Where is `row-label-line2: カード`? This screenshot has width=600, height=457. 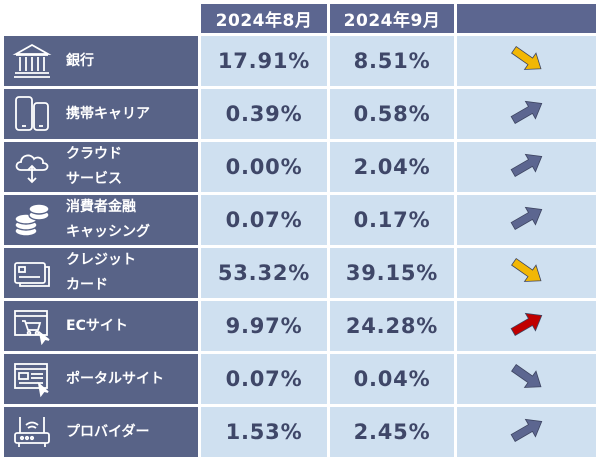 row-label-line2: カード is located at coordinates (87, 285).